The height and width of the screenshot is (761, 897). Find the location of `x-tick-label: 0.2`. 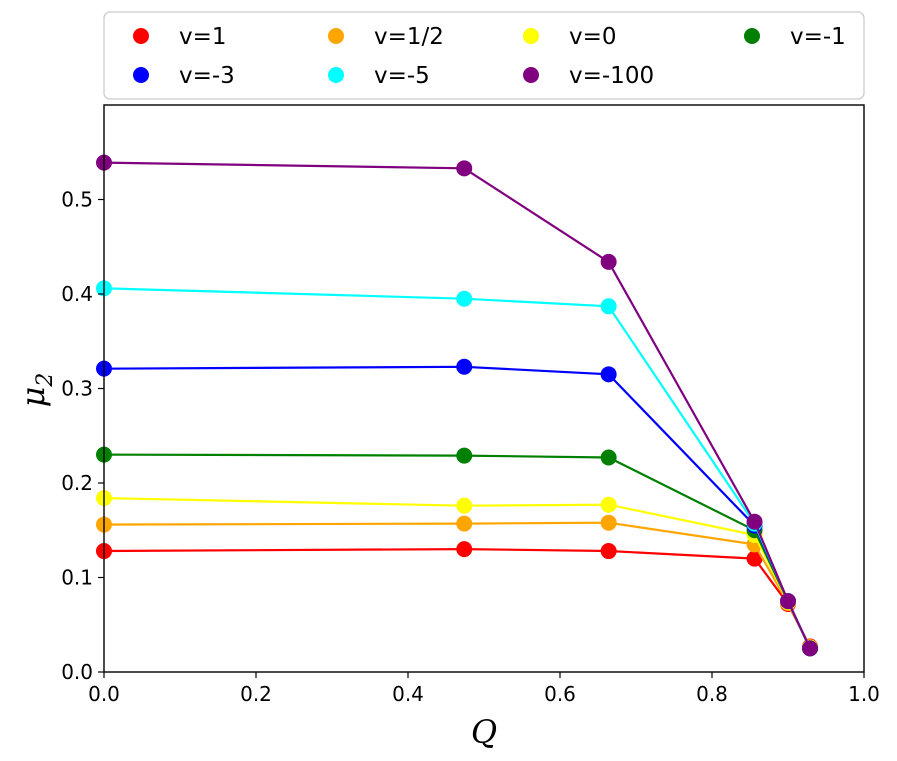

x-tick-label: 0.2 is located at coordinates (256, 694).